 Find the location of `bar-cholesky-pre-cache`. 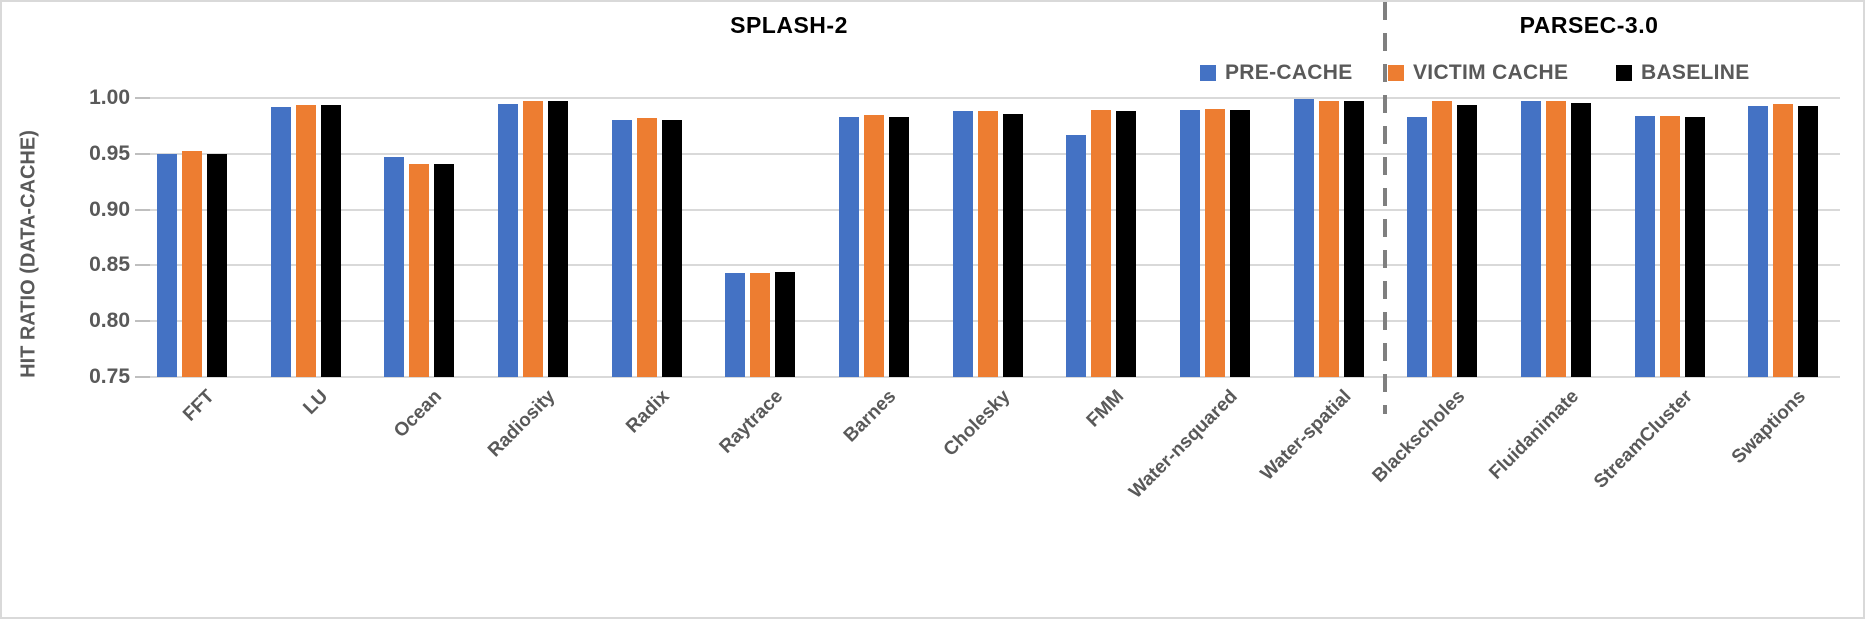

bar-cholesky-pre-cache is located at coordinates (962, 244).